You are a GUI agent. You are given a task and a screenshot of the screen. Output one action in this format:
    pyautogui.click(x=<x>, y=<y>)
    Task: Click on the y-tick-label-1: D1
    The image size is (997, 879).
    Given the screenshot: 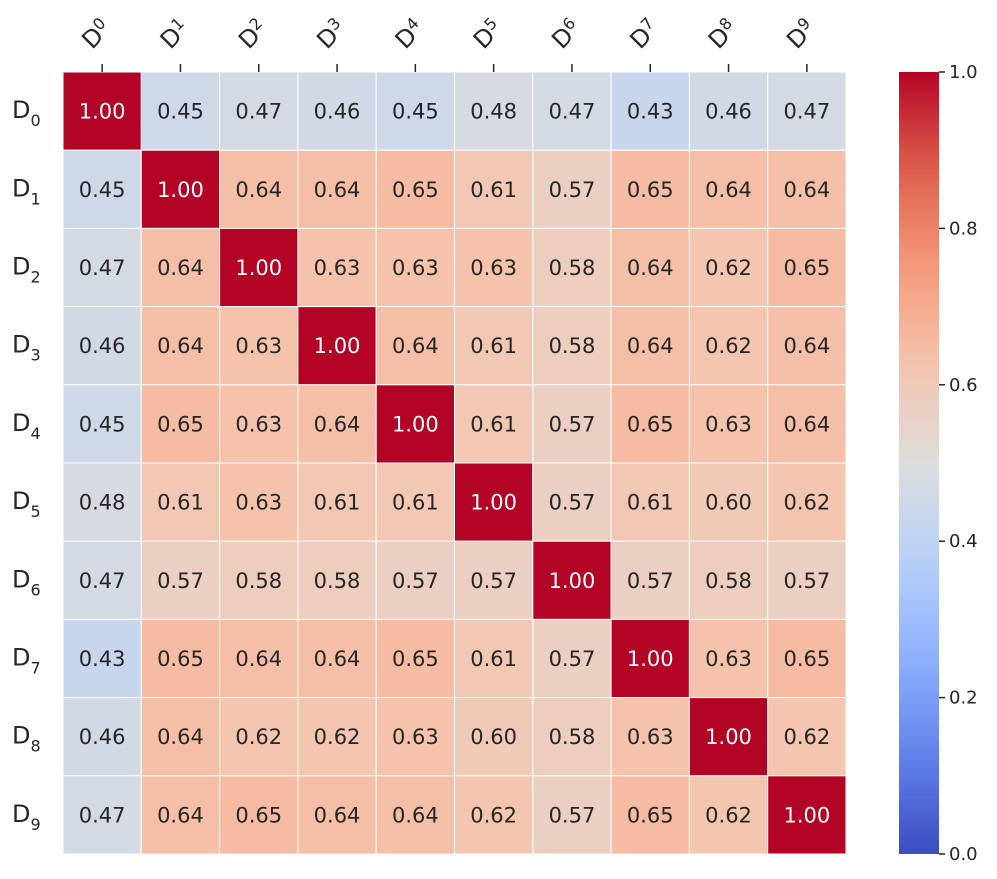 What is the action you would take?
    pyautogui.click(x=26, y=191)
    